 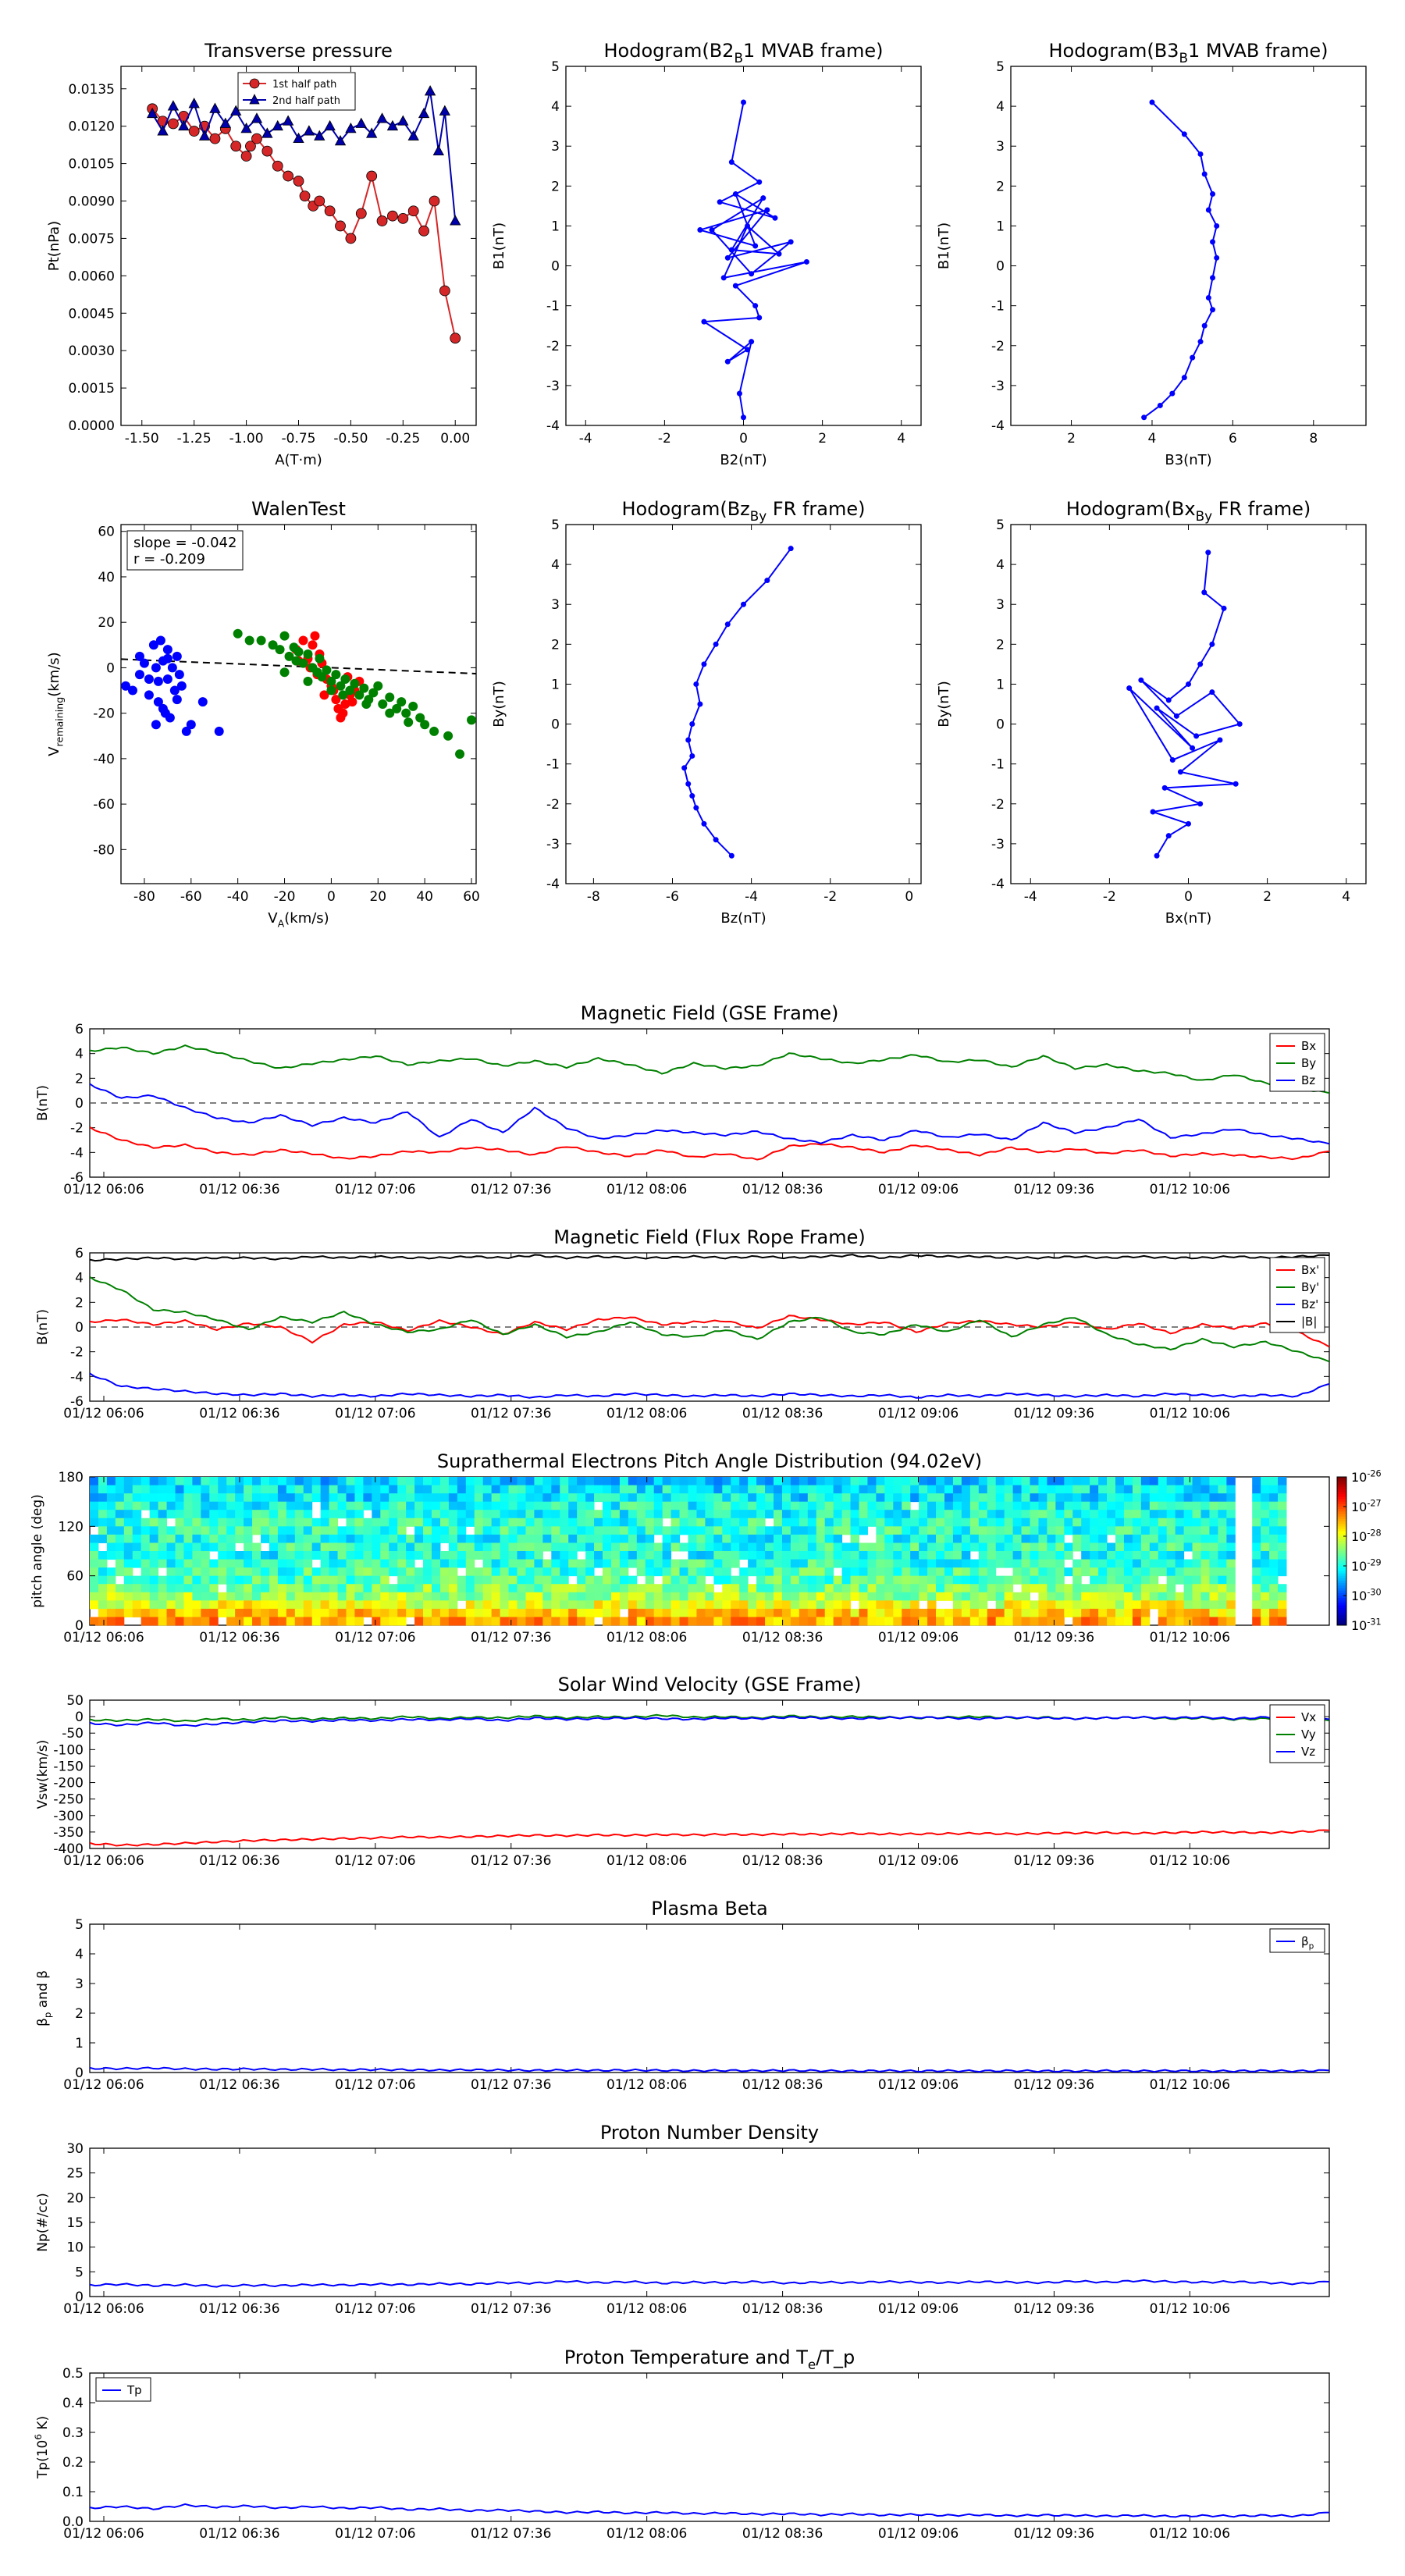 What do you see at coordinates (744, 511) in the screenshot?
I see `chart-title: Hodogram(BzBy FR frame)` at bounding box center [744, 511].